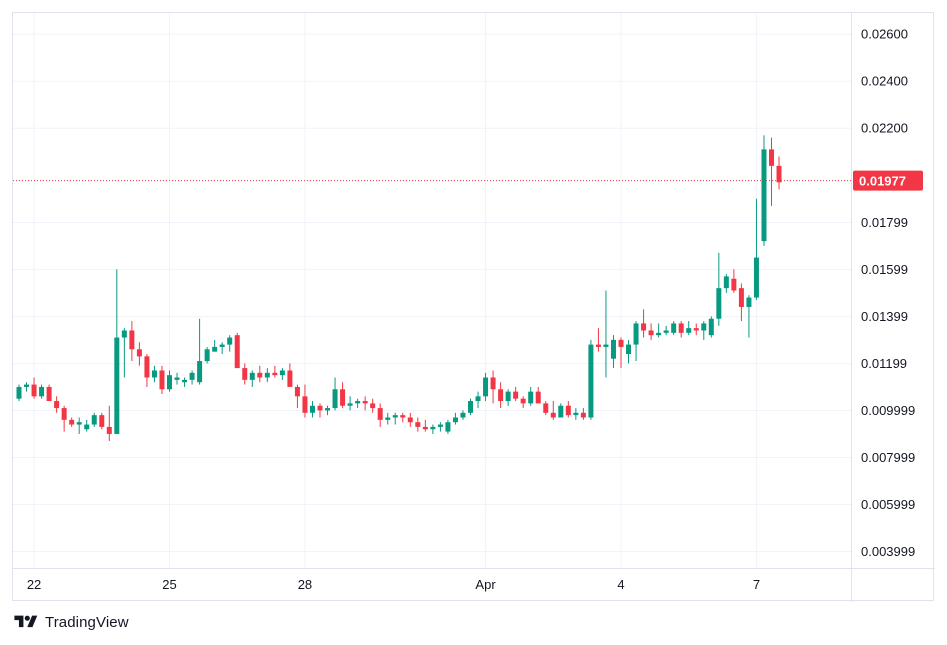 This screenshot has width=947, height=645. Describe the element at coordinates (71, 622) in the screenshot. I see `tradingview-brand: TradingView` at that location.